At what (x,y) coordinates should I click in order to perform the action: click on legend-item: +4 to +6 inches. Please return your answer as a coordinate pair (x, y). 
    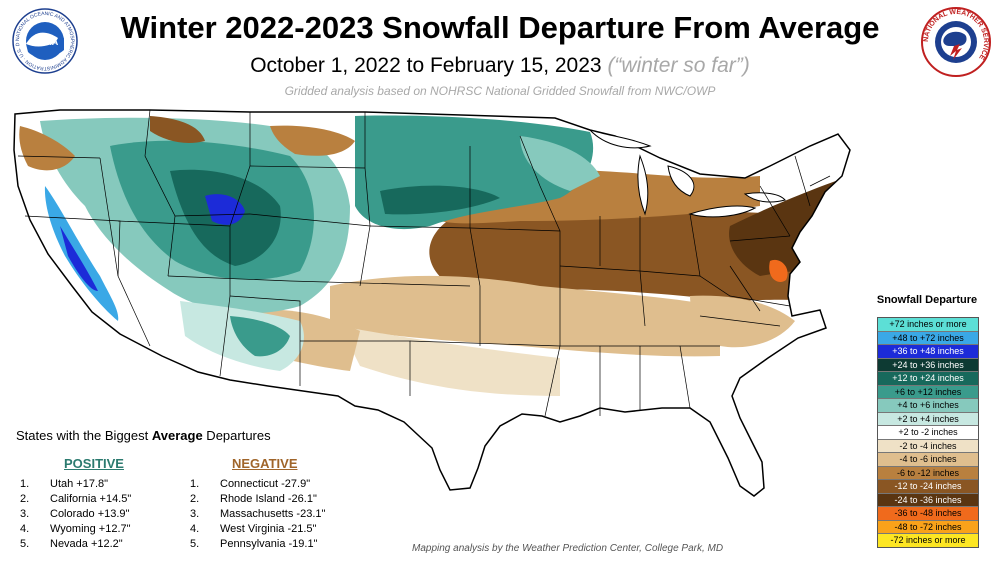
    Looking at the image, I should click on (928, 406).